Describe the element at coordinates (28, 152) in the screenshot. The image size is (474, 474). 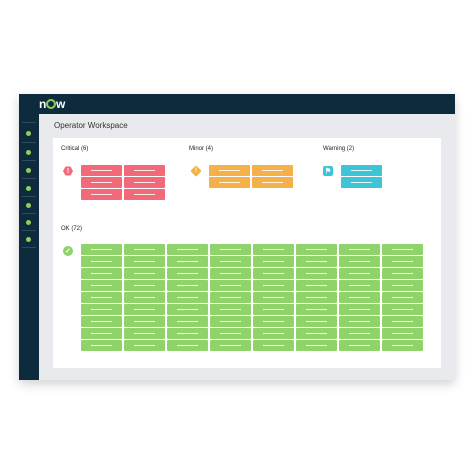
I see `nav-item-2-icon` at that location.